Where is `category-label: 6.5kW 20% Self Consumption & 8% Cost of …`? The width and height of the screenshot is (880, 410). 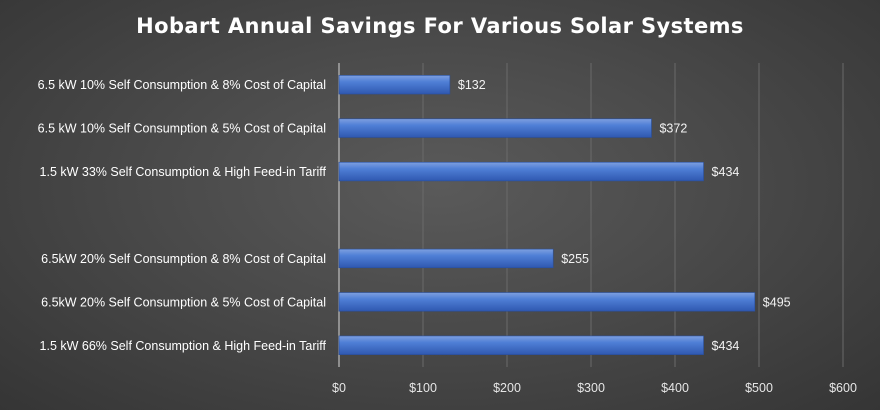 category-label: 6.5kW 20% Self Consumption & 8% Cost of … is located at coordinates (183, 259).